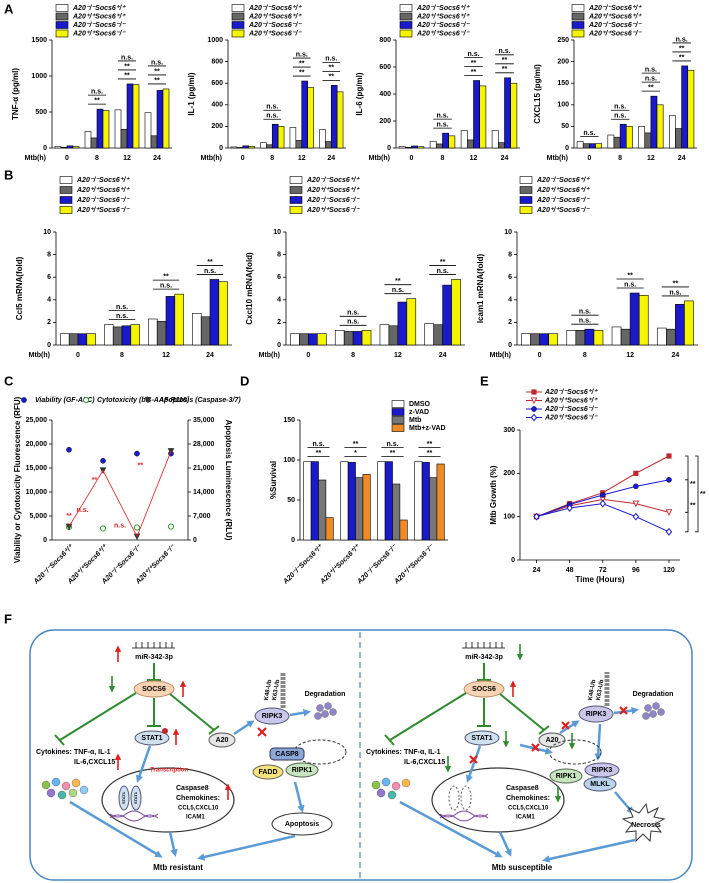  What do you see at coordinates (99, 25) in the screenshot?
I see `legend-label: A20⁻/⁻Socs6⁻/⁻` at bounding box center [99, 25].